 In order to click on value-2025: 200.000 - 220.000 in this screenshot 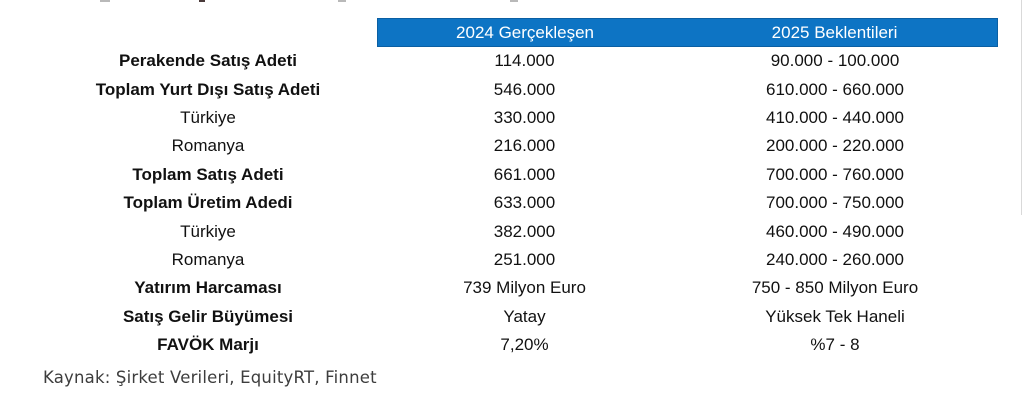, I will do `click(834, 146)`.